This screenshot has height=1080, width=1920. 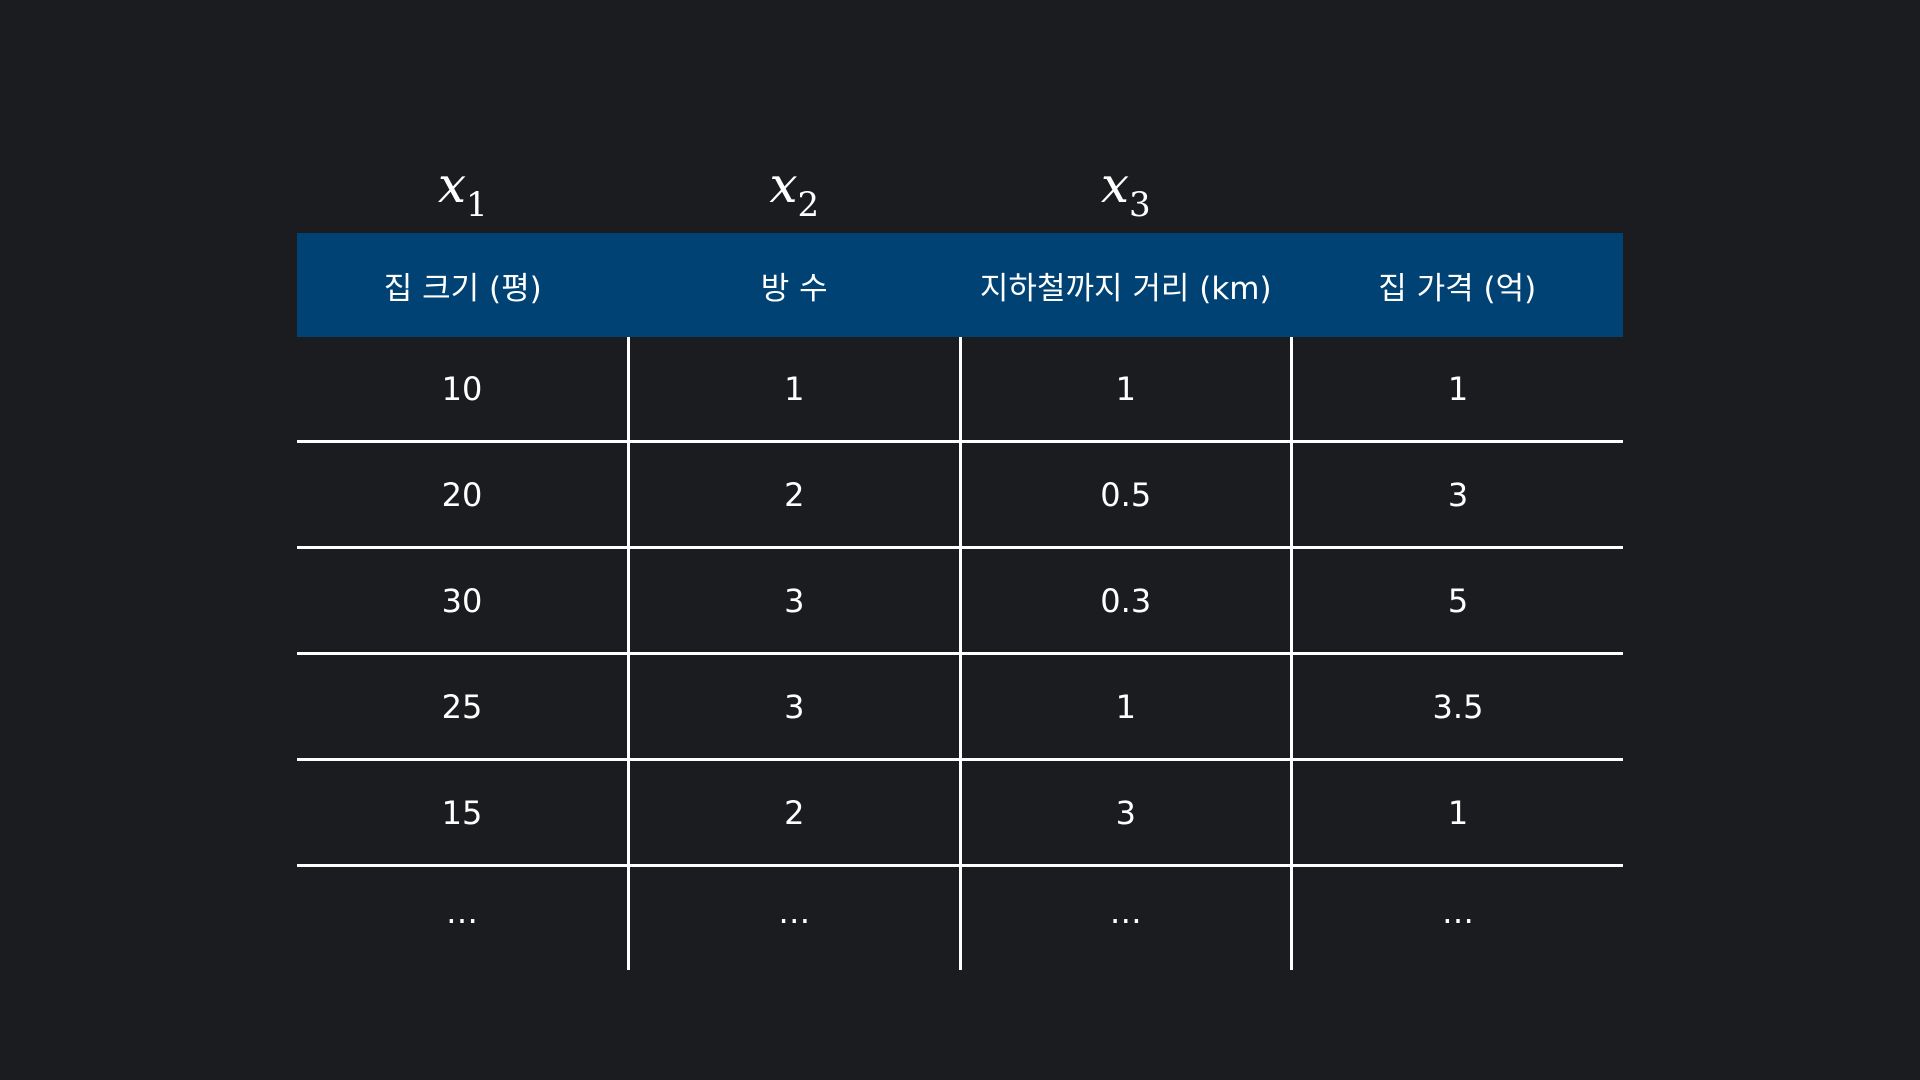 I want to click on table-row: 25 3 1 3.5, so click(x=960, y=707).